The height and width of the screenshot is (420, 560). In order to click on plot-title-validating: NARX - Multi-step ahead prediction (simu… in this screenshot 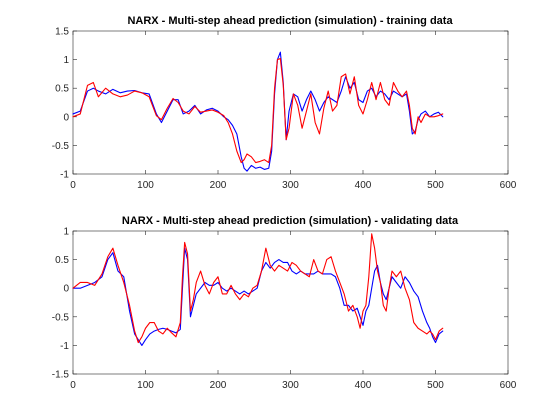, I will do `click(290, 221)`.